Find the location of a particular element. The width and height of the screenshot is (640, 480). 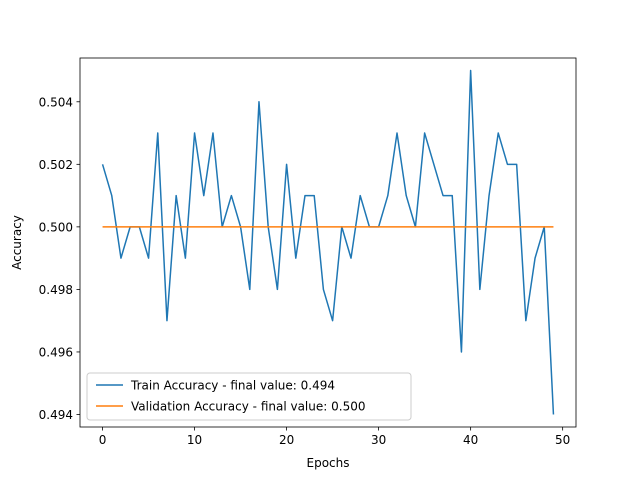

legend-box is located at coordinates (249, 396).